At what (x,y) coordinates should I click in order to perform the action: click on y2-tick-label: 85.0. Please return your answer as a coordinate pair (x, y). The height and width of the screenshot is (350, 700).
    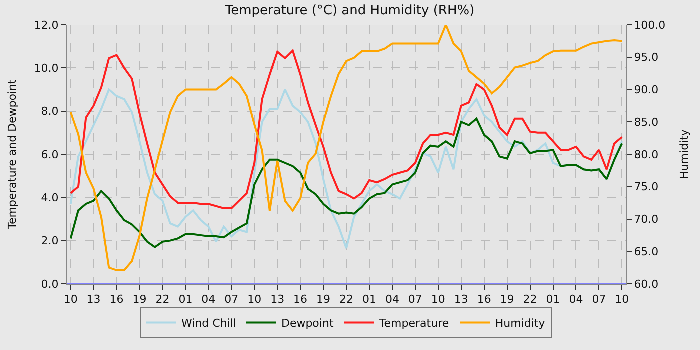
    Looking at the image, I should click on (646, 122).